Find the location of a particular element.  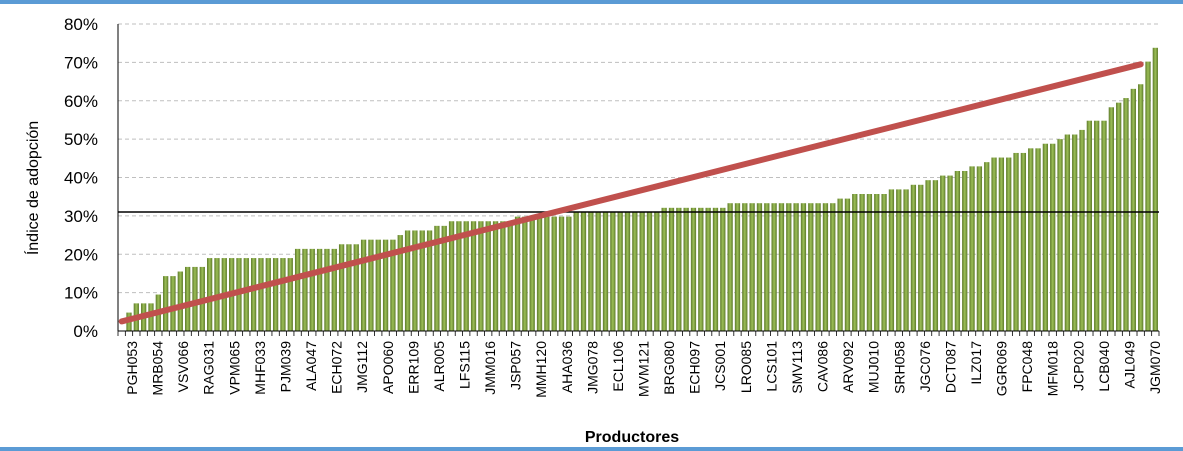

x-tick-label: VSV066 is located at coordinates (183, 367).